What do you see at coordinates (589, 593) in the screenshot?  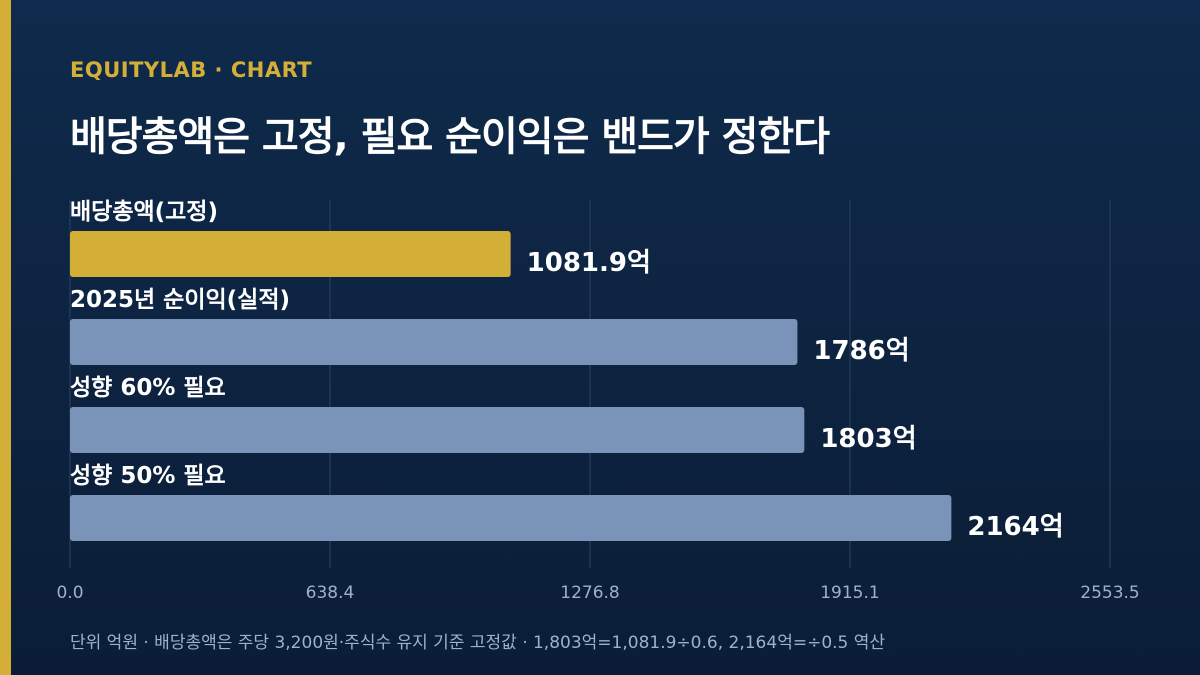 I see `x-tick-label: 1276.8` at bounding box center [589, 593].